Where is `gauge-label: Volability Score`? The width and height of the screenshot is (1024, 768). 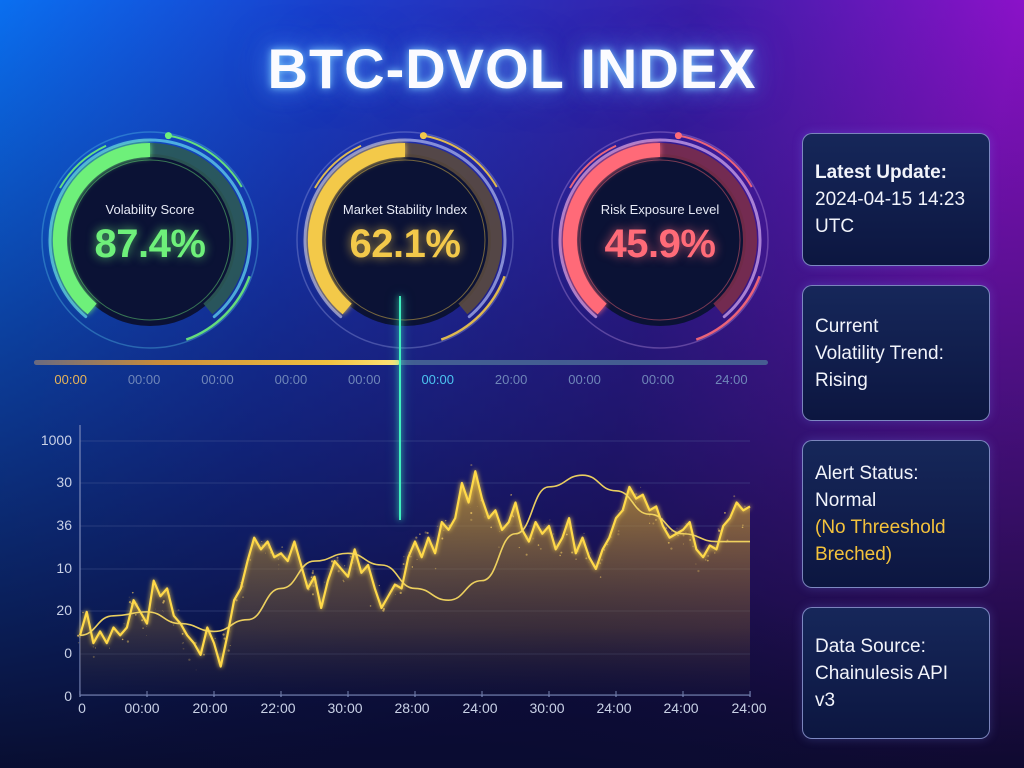 gauge-label: Volability Score is located at coordinates (150, 209).